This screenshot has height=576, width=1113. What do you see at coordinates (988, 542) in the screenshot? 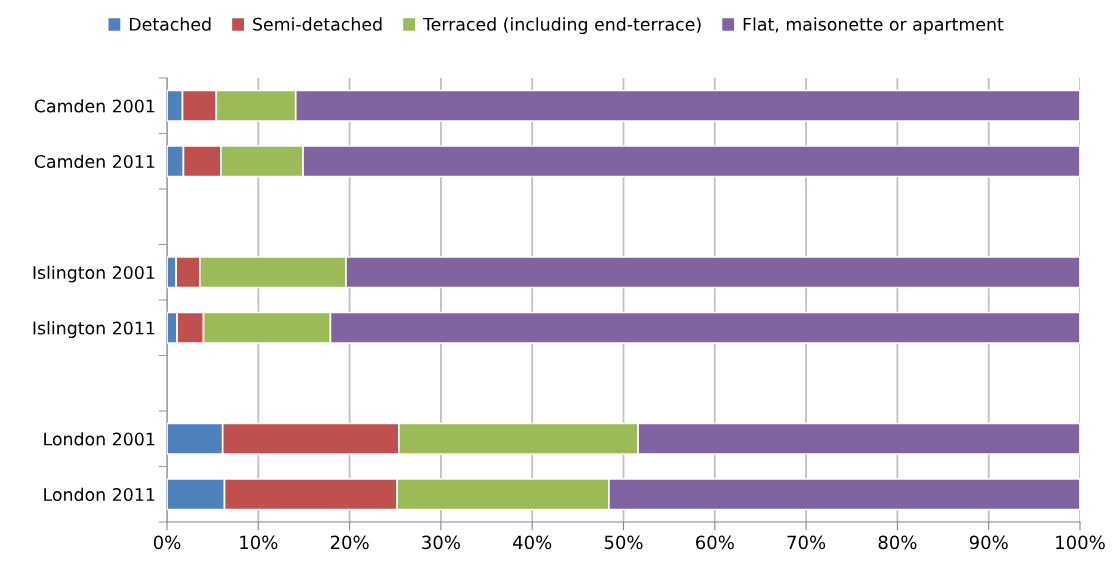
I see `x-tick-label: 90%` at bounding box center [988, 542].